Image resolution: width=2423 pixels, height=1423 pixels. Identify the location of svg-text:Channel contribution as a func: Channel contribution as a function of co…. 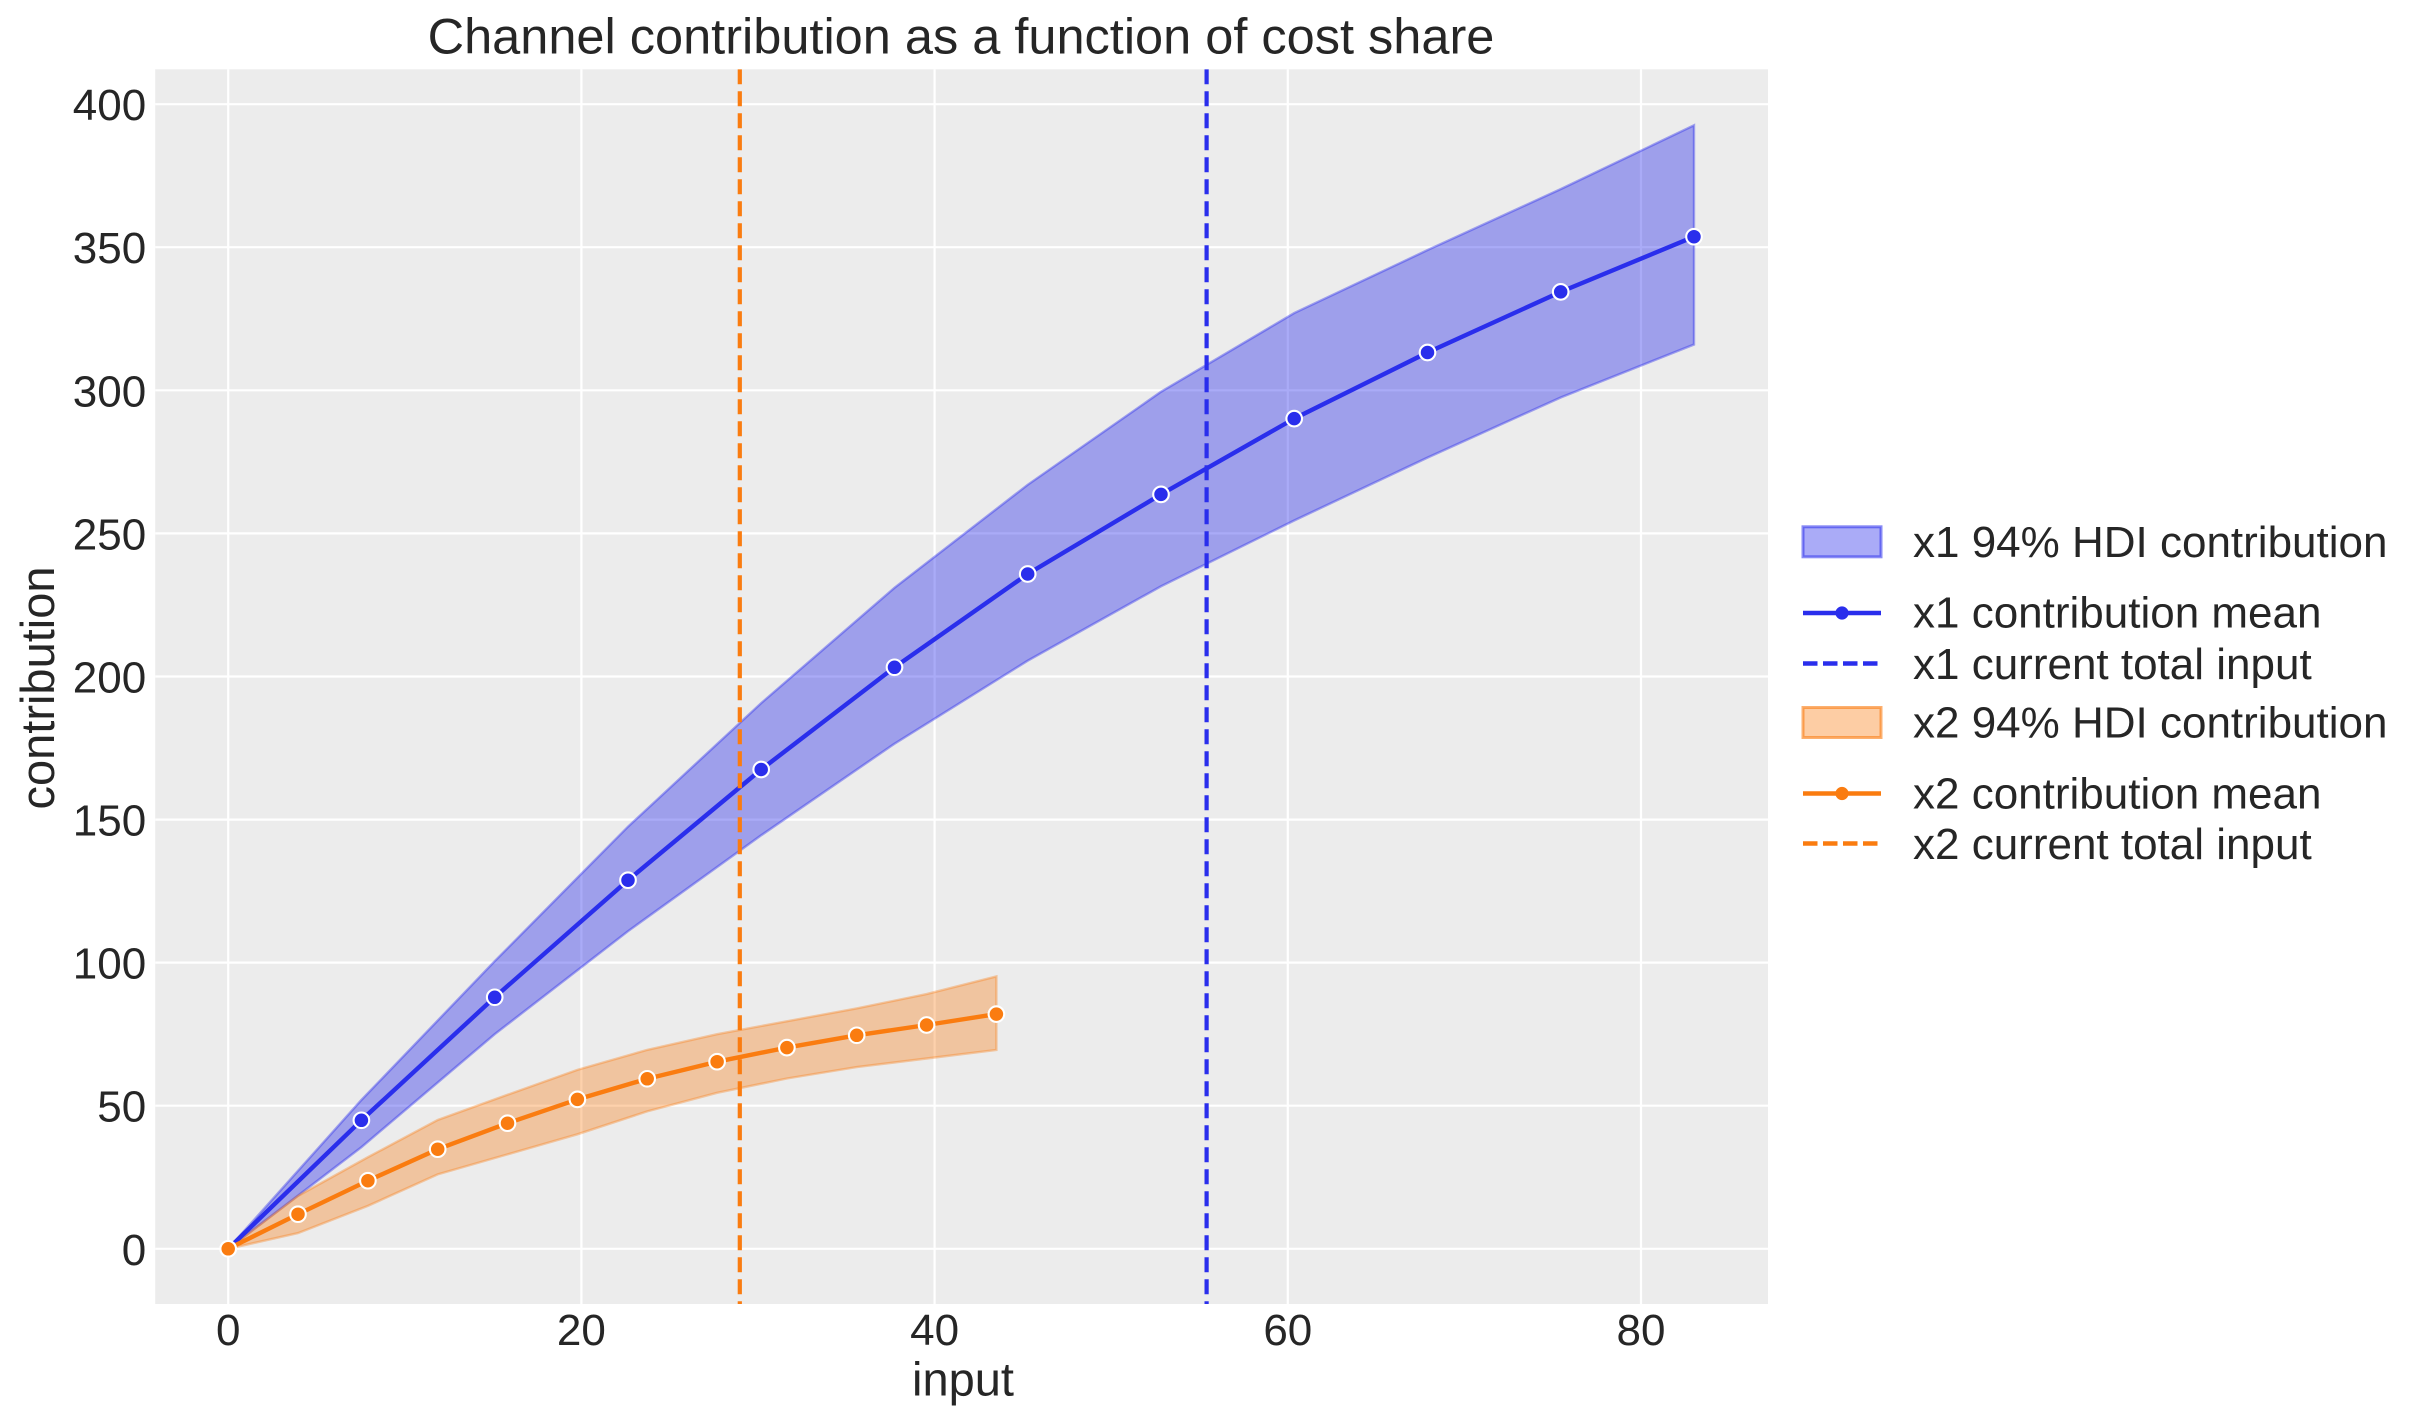
(961, 36).